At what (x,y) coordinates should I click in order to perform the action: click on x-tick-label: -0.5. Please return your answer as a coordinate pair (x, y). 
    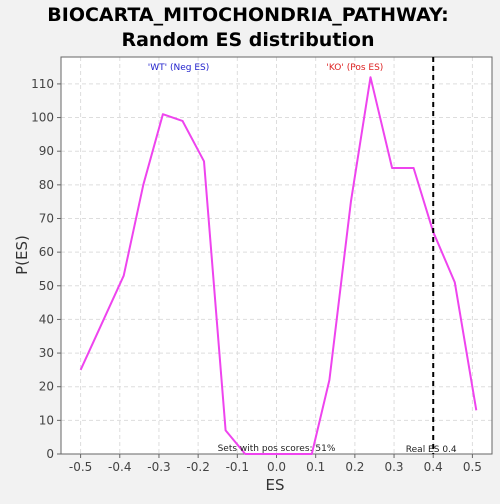
    Looking at the image, I should click on (80, 467).